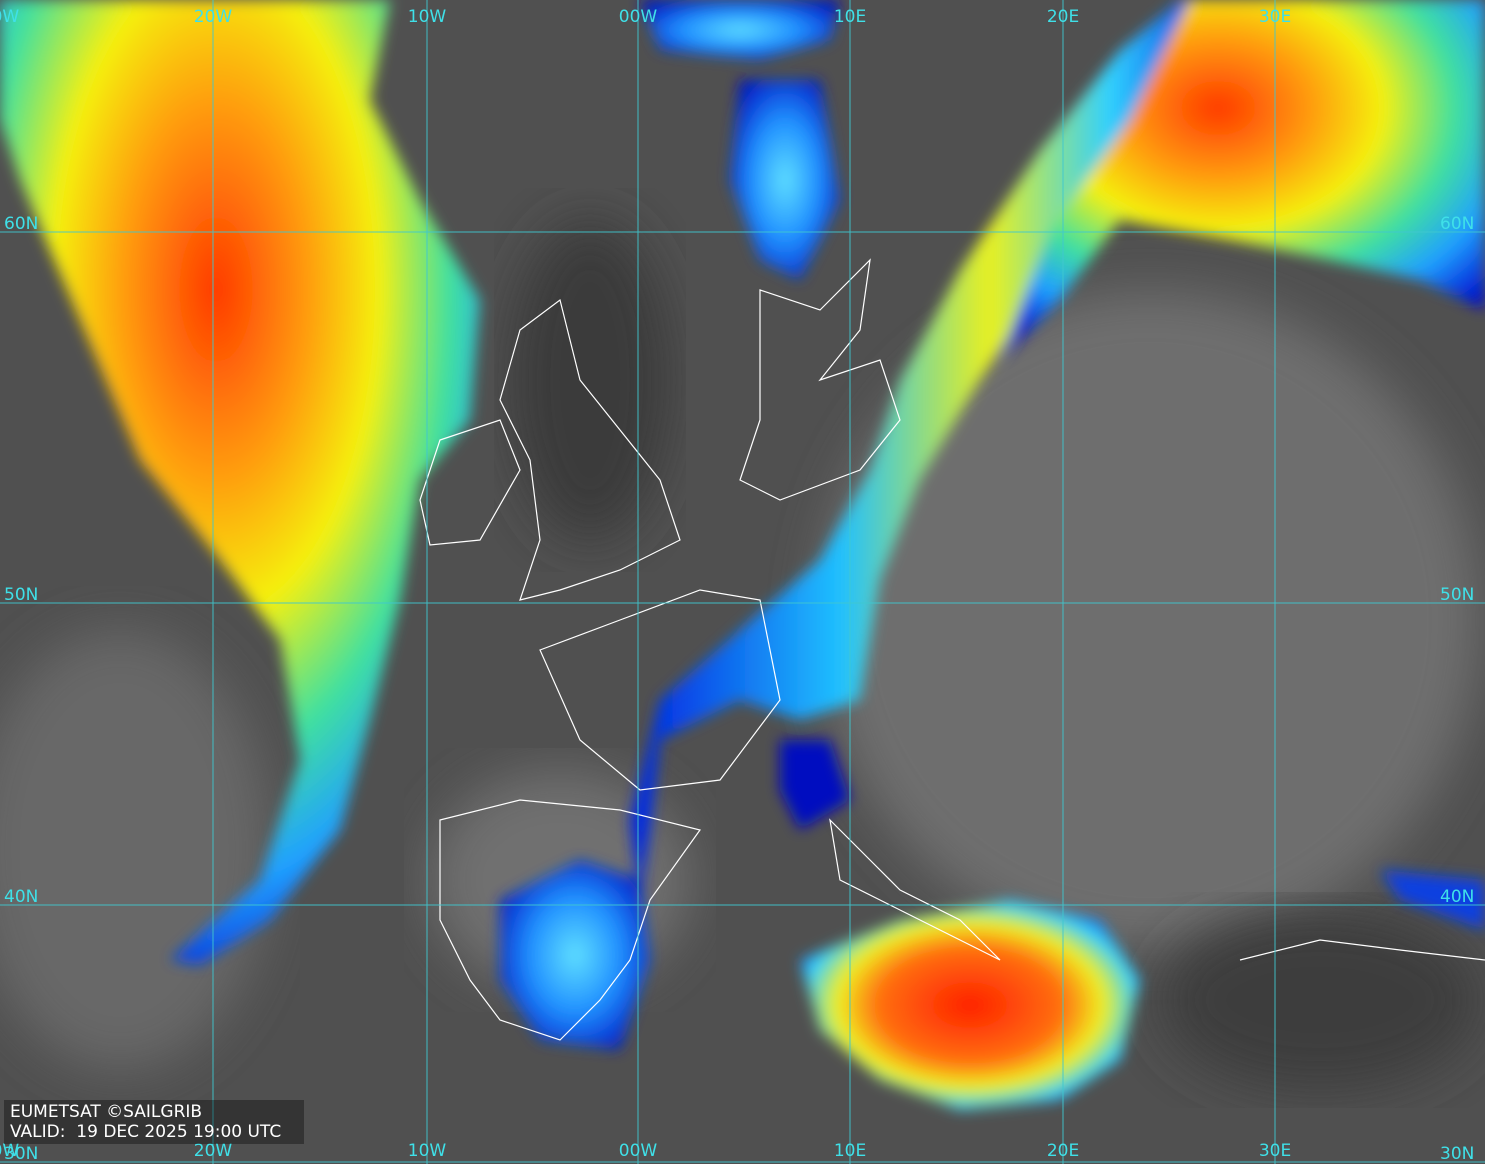  What do you see at coordinates (106, 1112) in the screenshot?
I see `credit-source: EUMETSAT ©SAILGRIB` at bounding box center [106, 1112].